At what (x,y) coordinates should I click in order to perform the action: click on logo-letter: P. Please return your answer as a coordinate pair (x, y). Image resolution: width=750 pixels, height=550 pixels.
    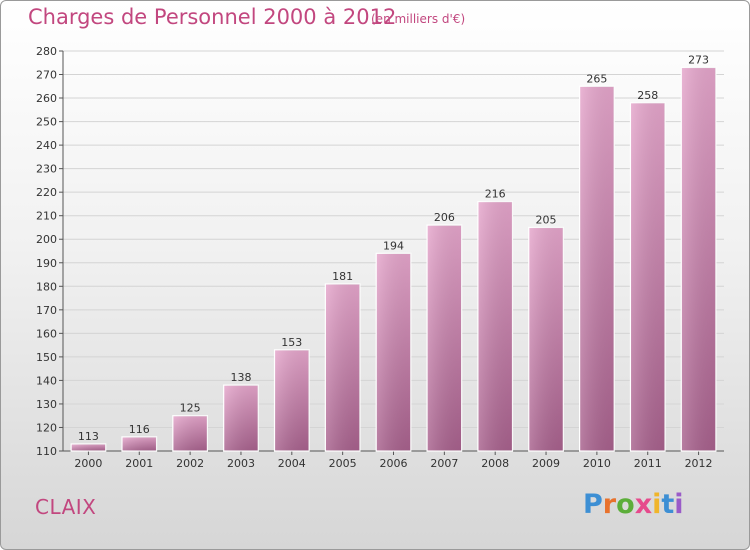
    Looking at the image, I should click on (593, 504).